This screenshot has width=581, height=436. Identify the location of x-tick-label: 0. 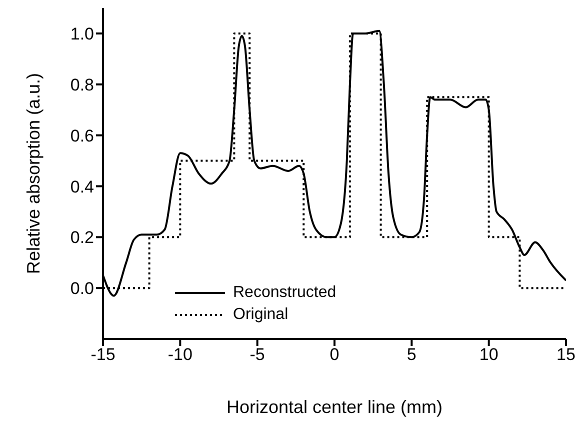
(335, 354).